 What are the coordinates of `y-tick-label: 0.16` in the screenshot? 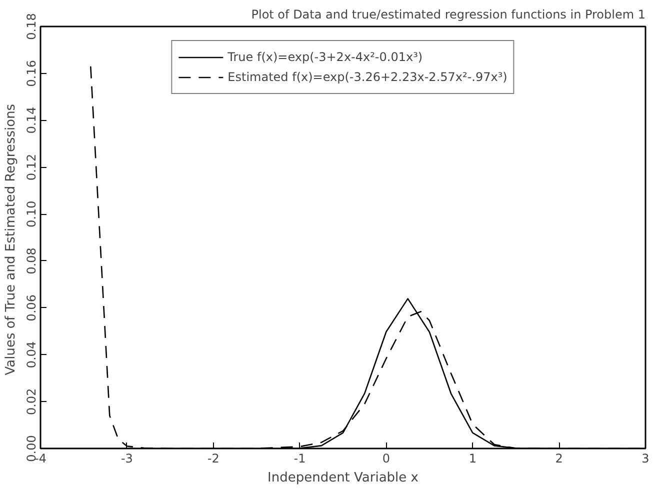 It's located at (31, 73).